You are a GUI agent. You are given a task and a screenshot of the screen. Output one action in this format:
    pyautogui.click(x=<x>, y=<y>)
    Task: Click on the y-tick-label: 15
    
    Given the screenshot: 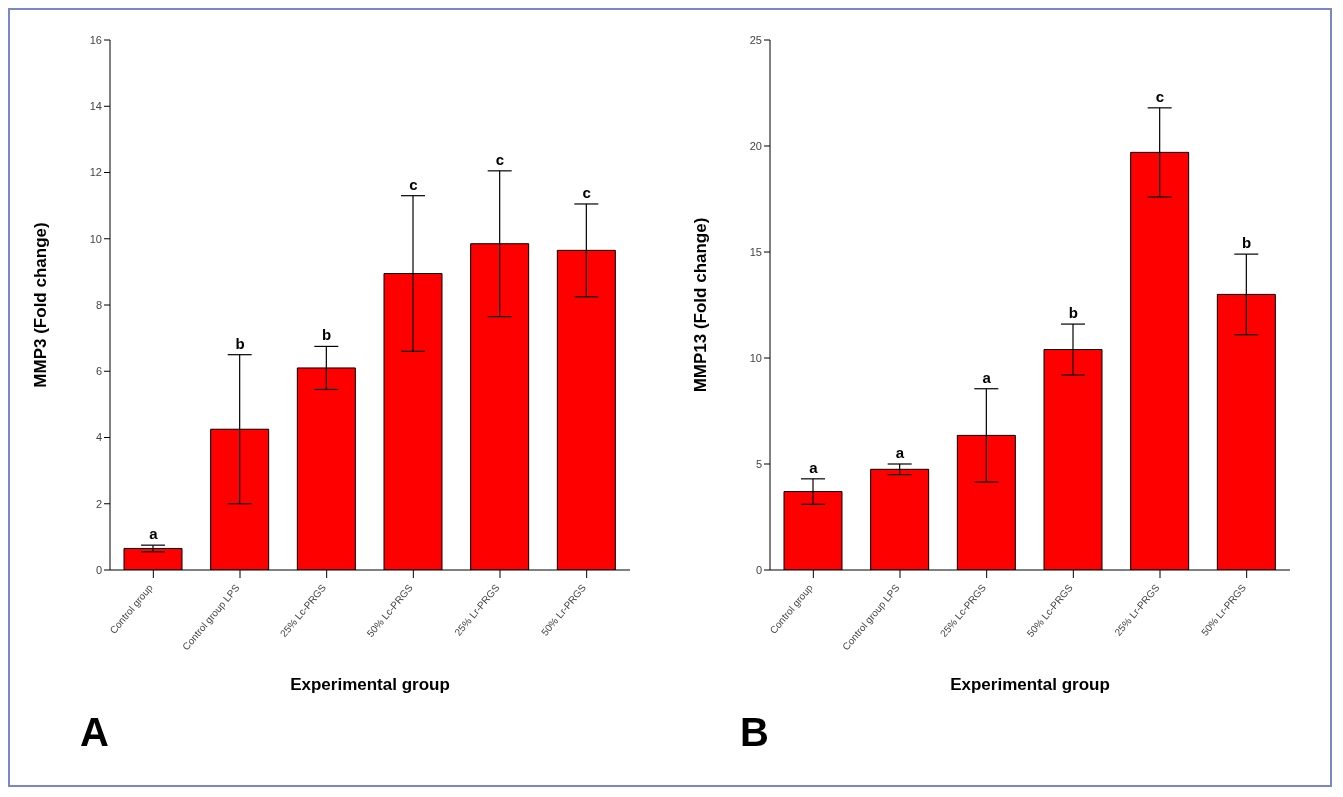 What is the action you would take?
    pyautogui.click(x=755, y=251)
    